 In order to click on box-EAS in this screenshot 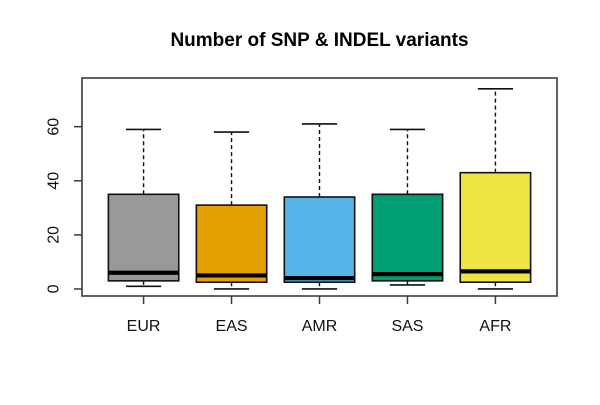, I will do `click(231, 244)`.